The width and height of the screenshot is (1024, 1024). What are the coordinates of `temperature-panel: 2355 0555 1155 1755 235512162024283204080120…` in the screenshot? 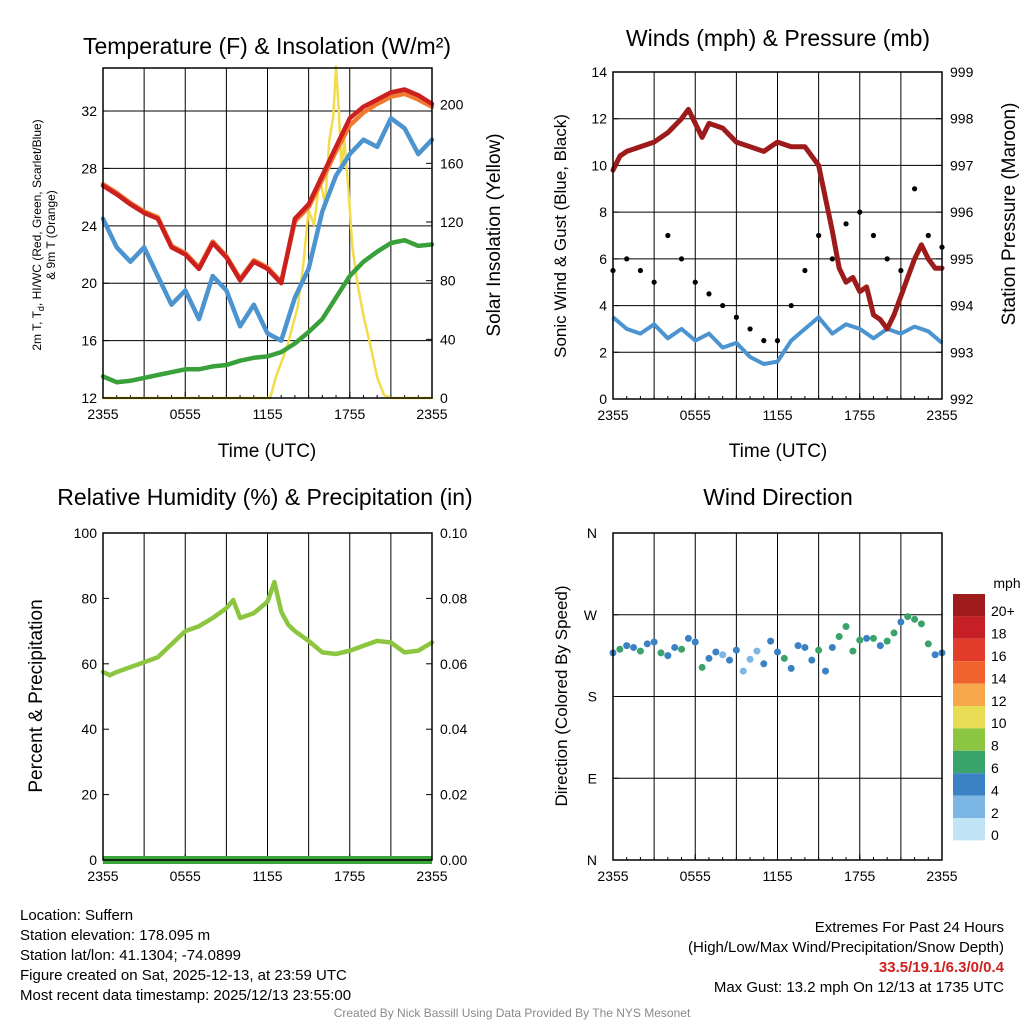 It's located at (272, 243).